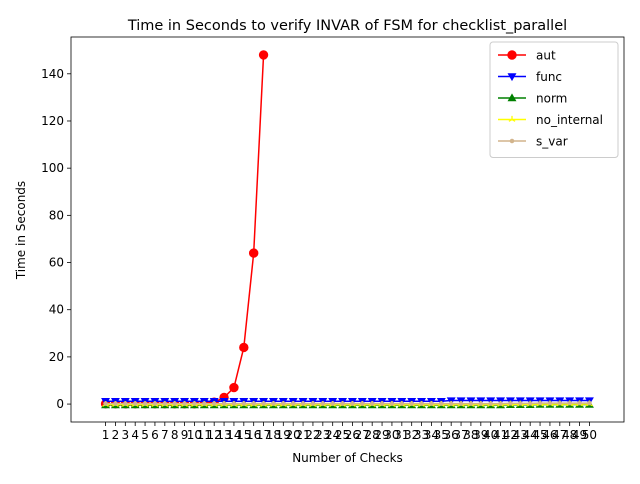  I want to click on legend-marker-s-var, so click(512, 141).